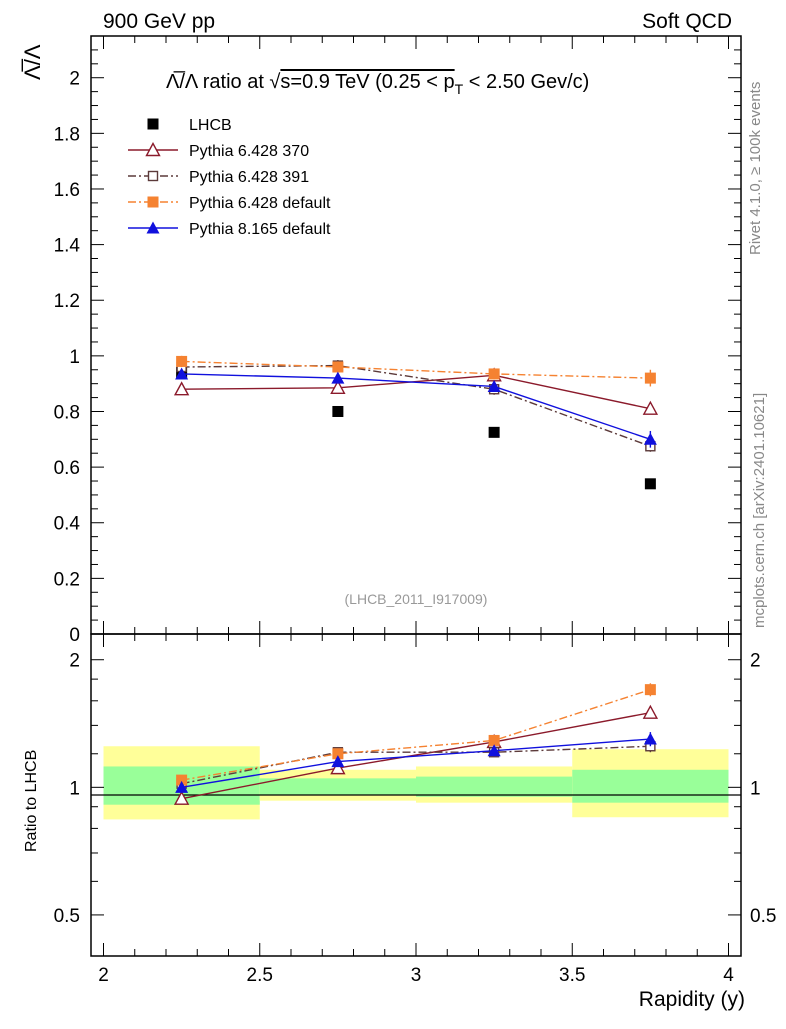  I want to click on analysis-annotation: (LHCB_2011_I917009), so click(416, 599).